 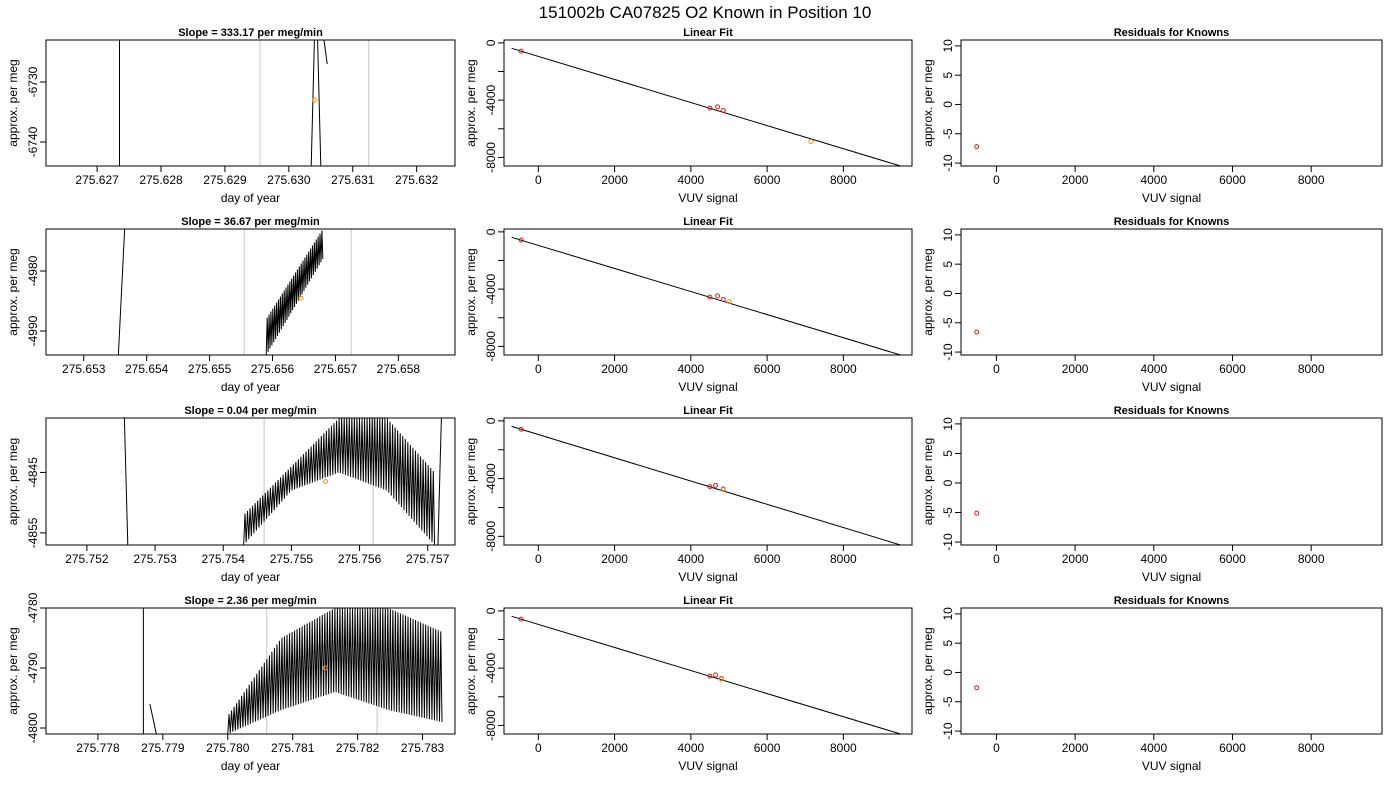 What do you see at coordinates (147, 369) in the screenshot?
I see `x-tick-label: 275.654` at bounding box center [147, 369].